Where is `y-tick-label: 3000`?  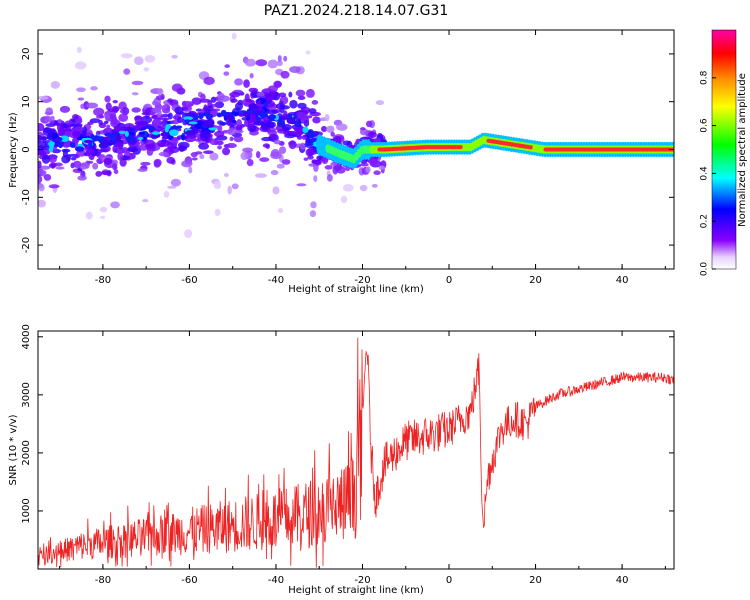 y-tick-label: 3000 is located at coordinates (26, 394).